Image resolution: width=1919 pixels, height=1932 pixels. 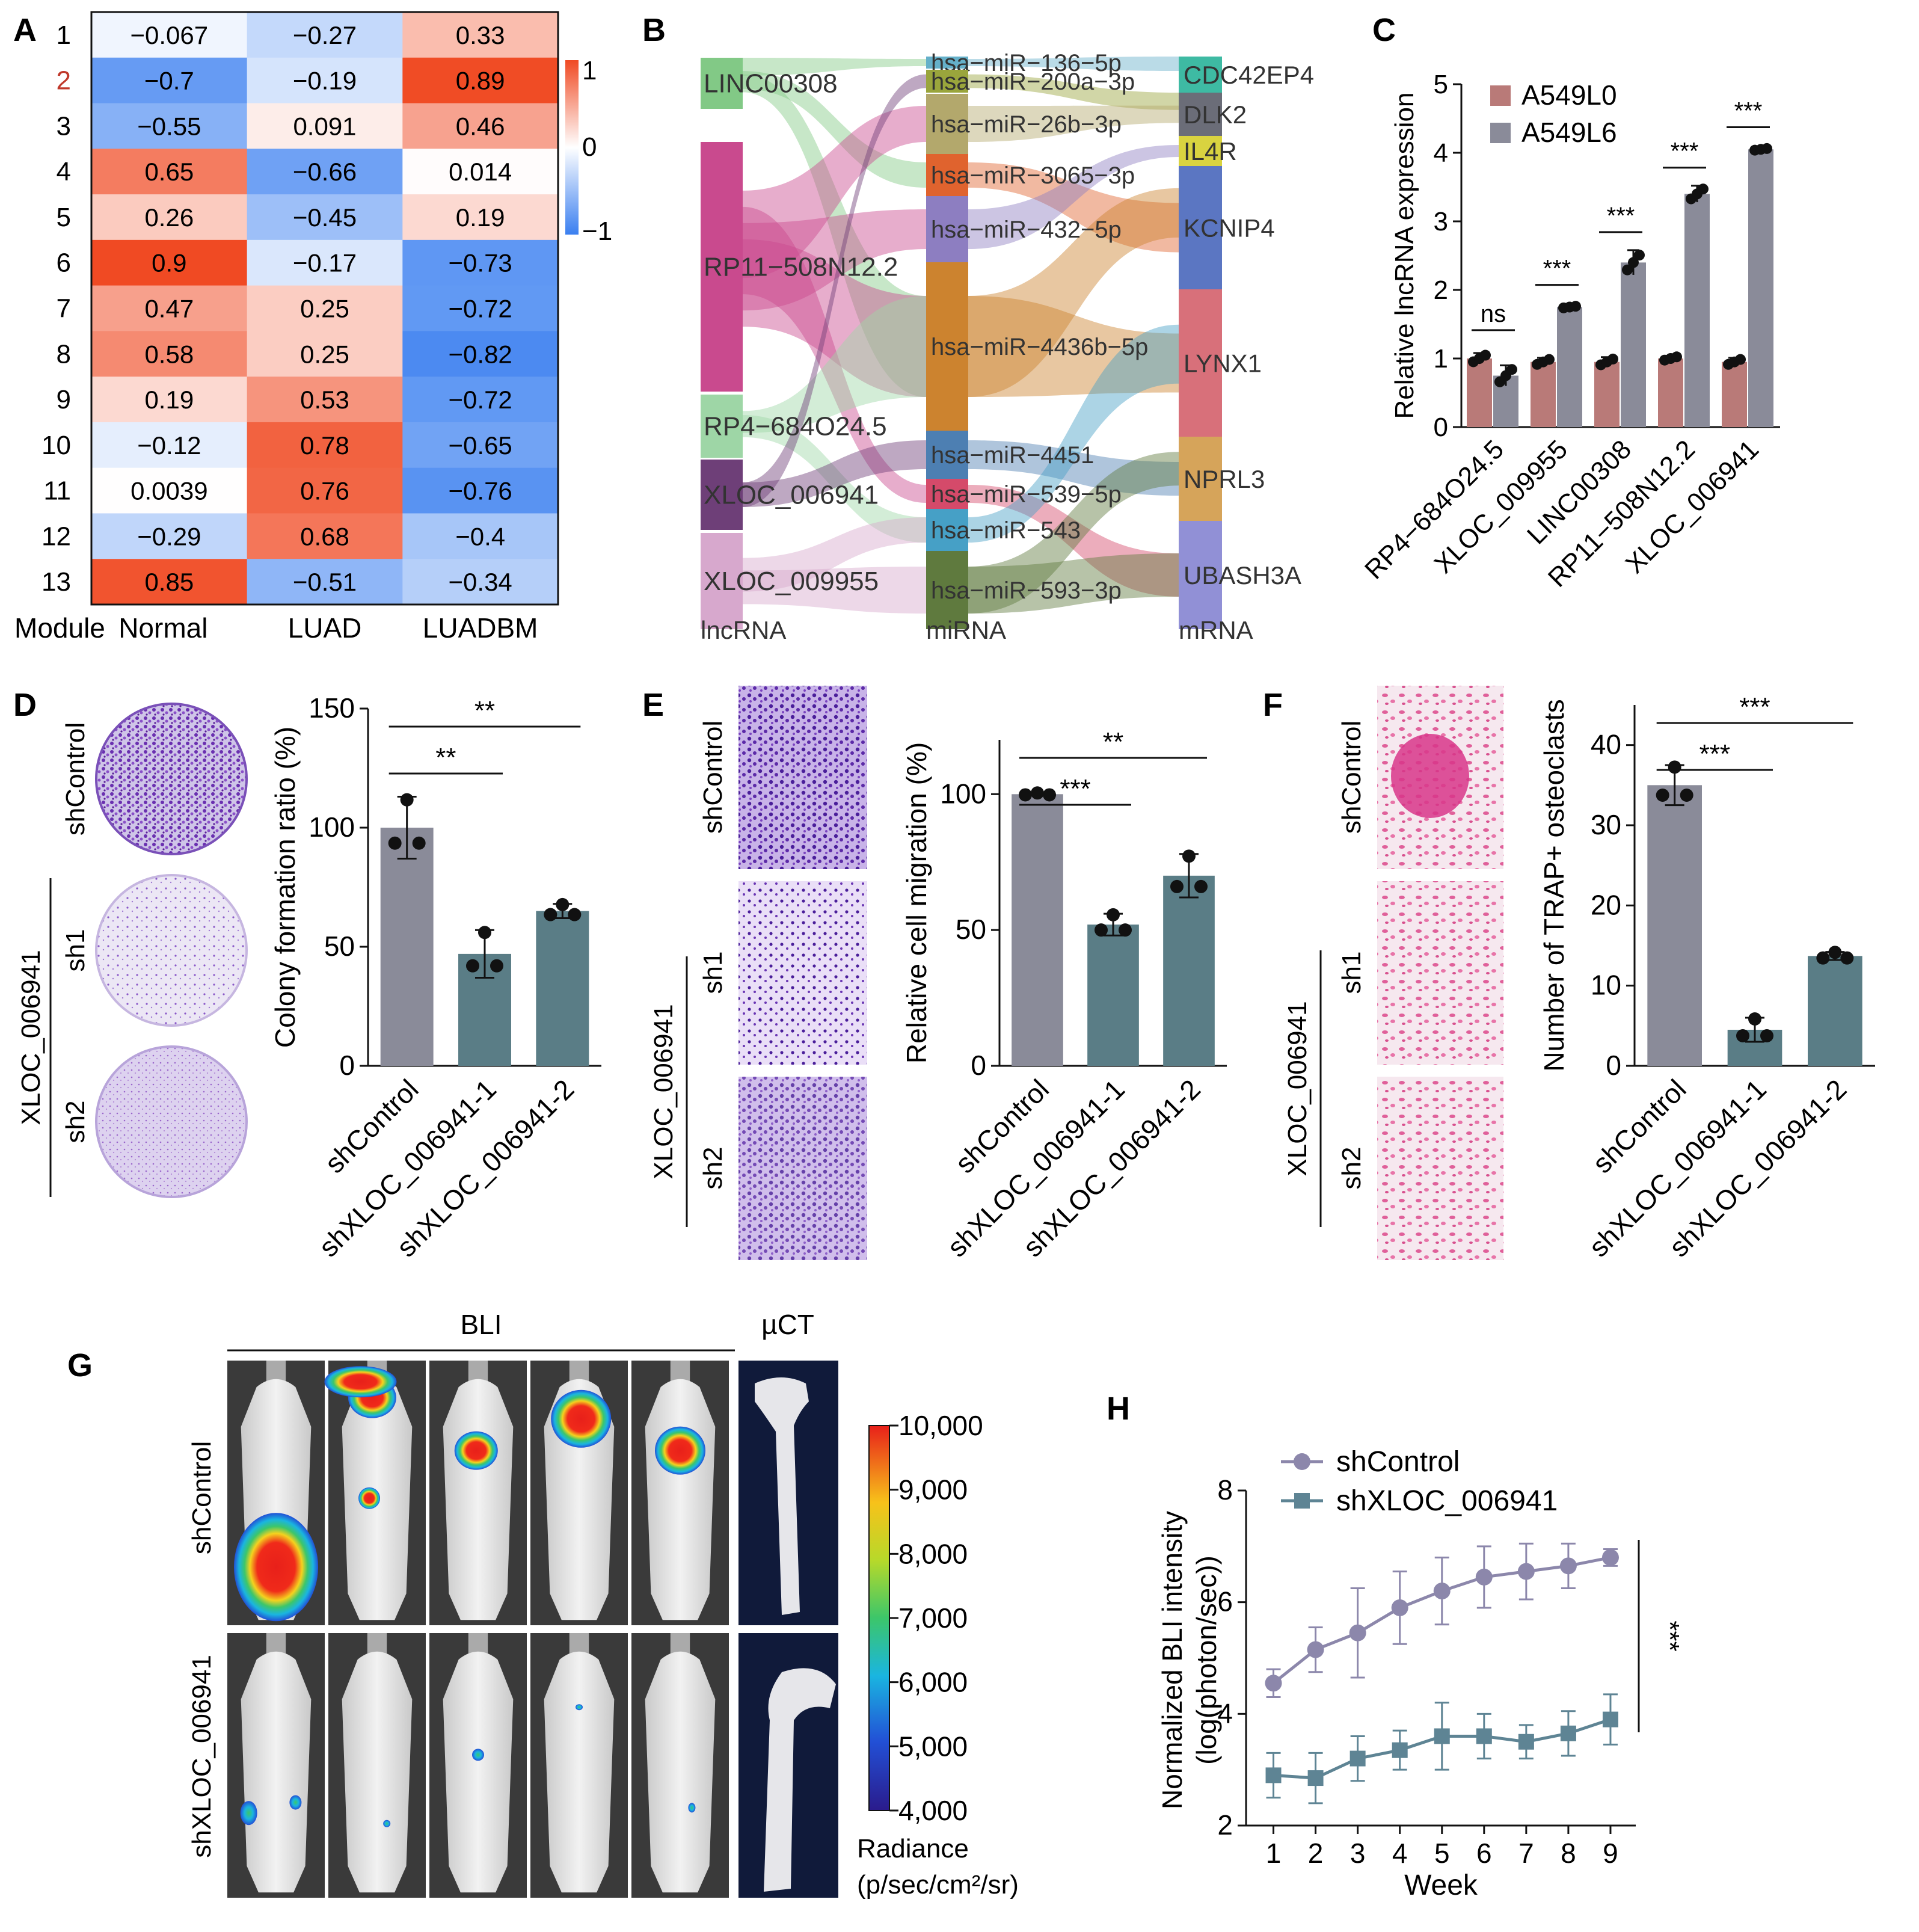 I want to click on radiance-tick-label: 9,000, so click(x=933, y=1490).